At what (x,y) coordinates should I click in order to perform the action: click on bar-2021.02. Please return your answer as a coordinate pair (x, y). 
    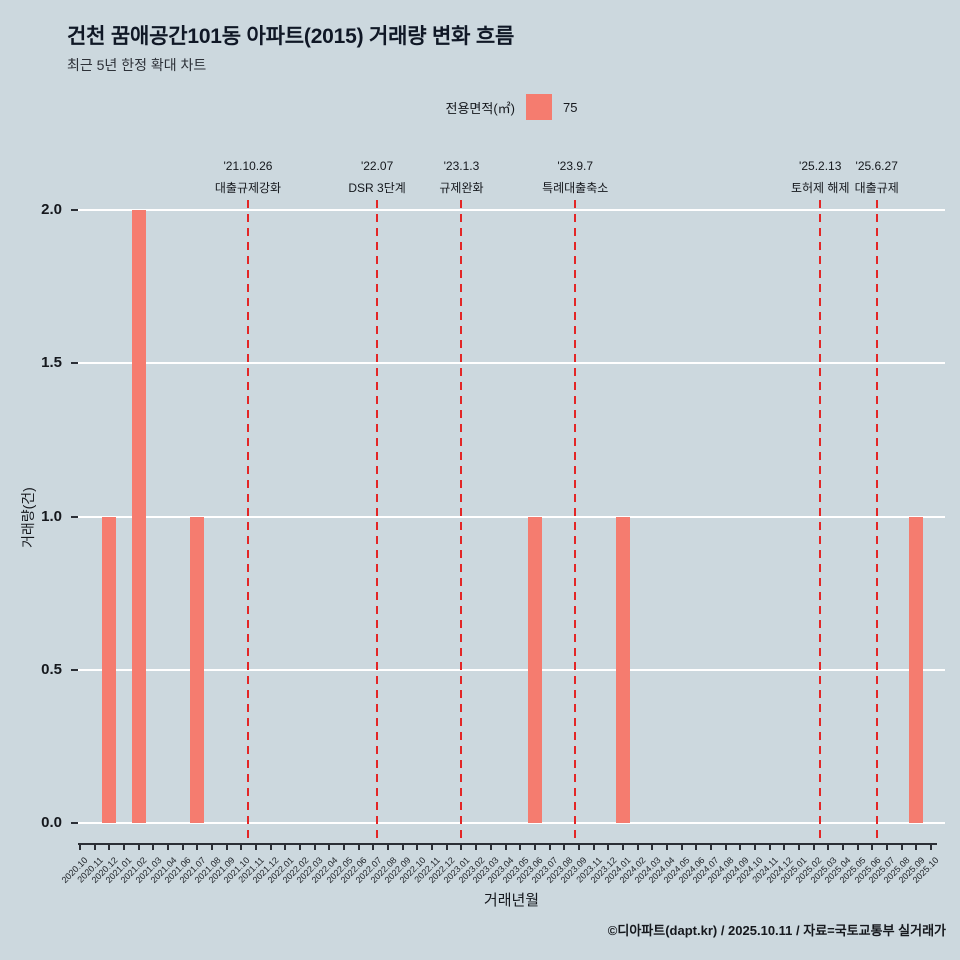
    Looking at the image, I should click on (138, 516).